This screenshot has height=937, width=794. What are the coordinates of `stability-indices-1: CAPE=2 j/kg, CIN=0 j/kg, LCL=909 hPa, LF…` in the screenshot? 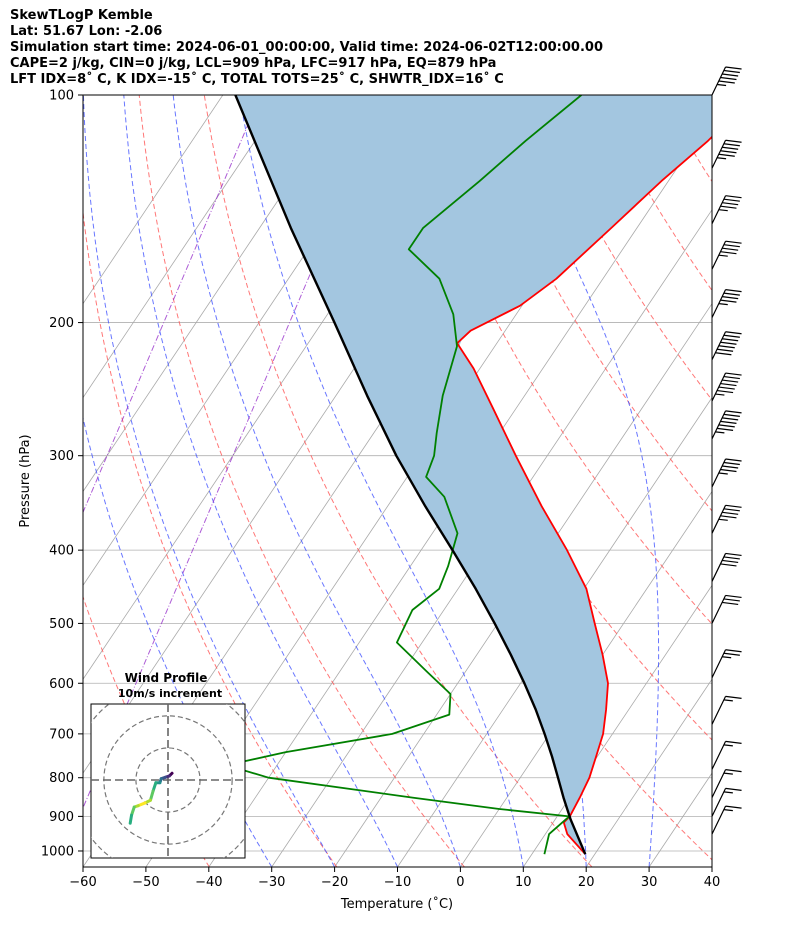 It's located at (253, 63).